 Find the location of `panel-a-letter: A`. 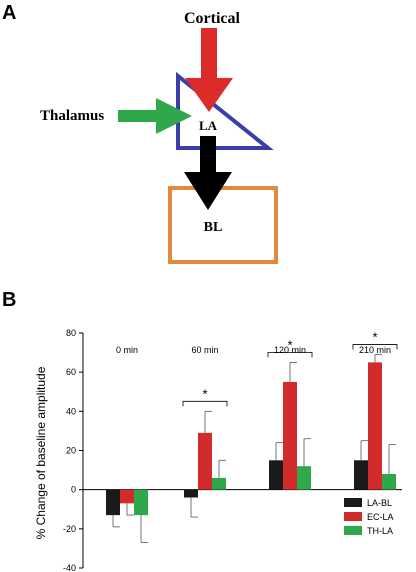

panel-a-letter: A is located at coordinates (9, 13).